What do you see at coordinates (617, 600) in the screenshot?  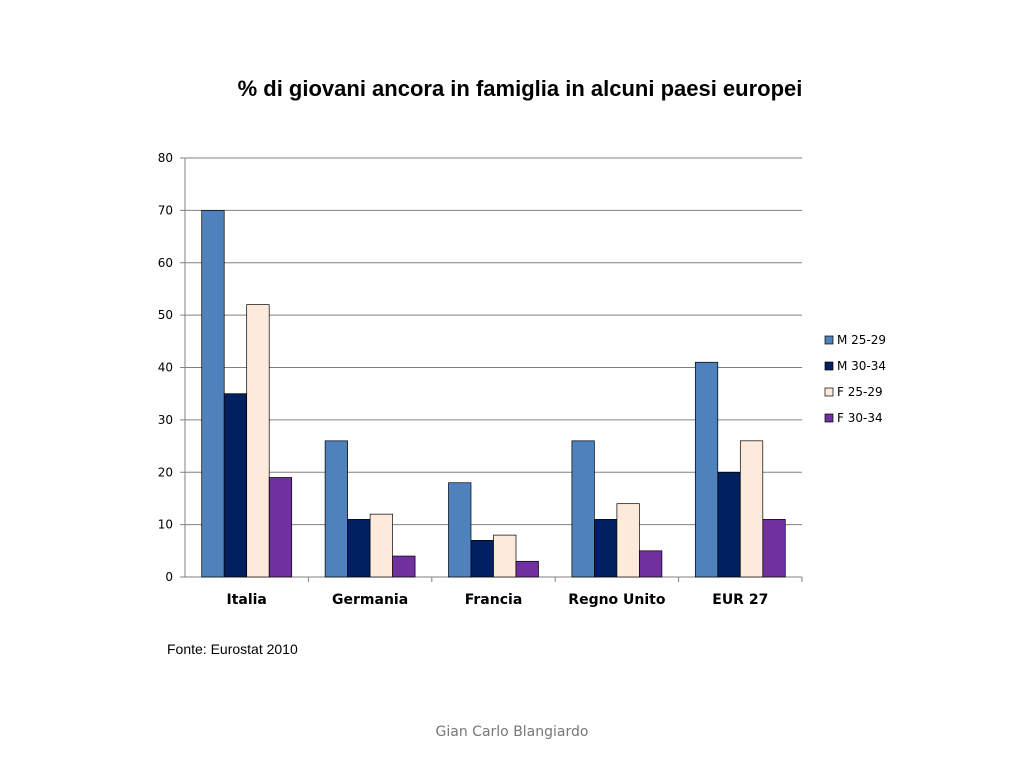 I see `x-tick-label: Regno Unito` at bounding box center [617, 600].